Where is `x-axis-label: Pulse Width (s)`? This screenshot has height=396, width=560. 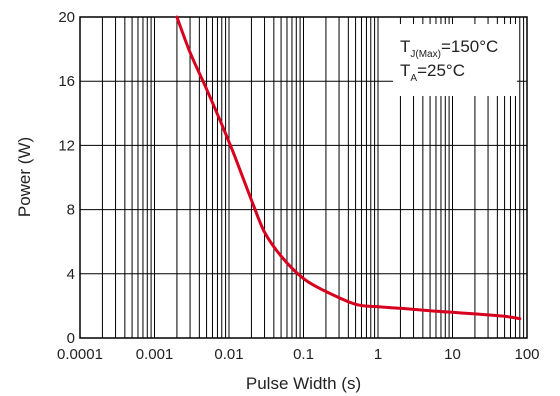 x-axis-label: Pulse Width (s) is located at coordinates (303, 383).